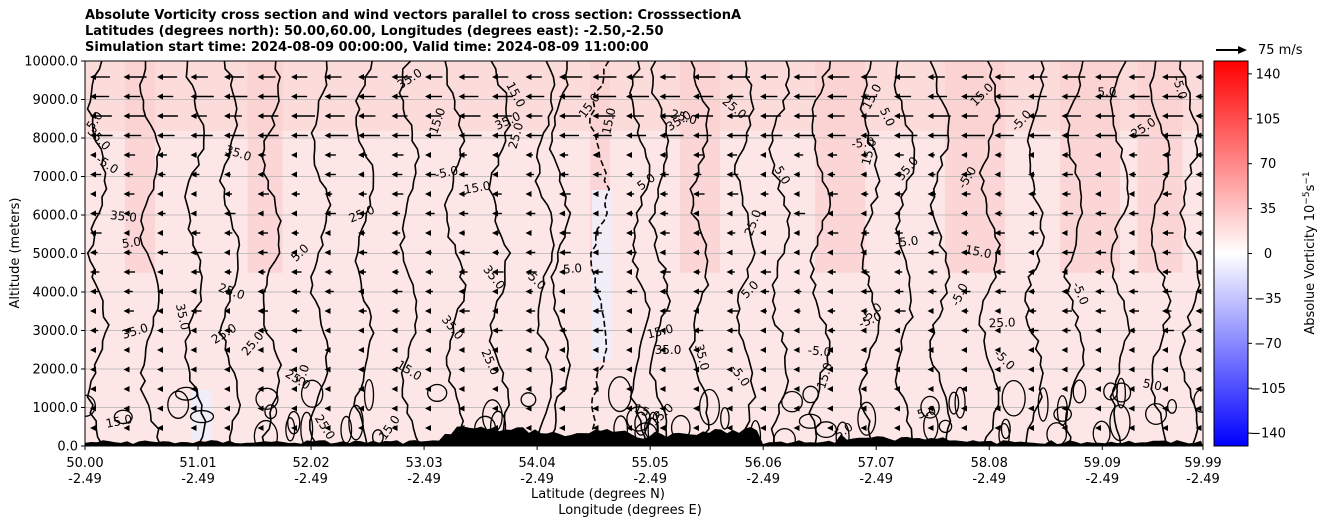  I want to click on colorbar-label: Absolue Vorticity 10−5s−1, so click(1310, 252).